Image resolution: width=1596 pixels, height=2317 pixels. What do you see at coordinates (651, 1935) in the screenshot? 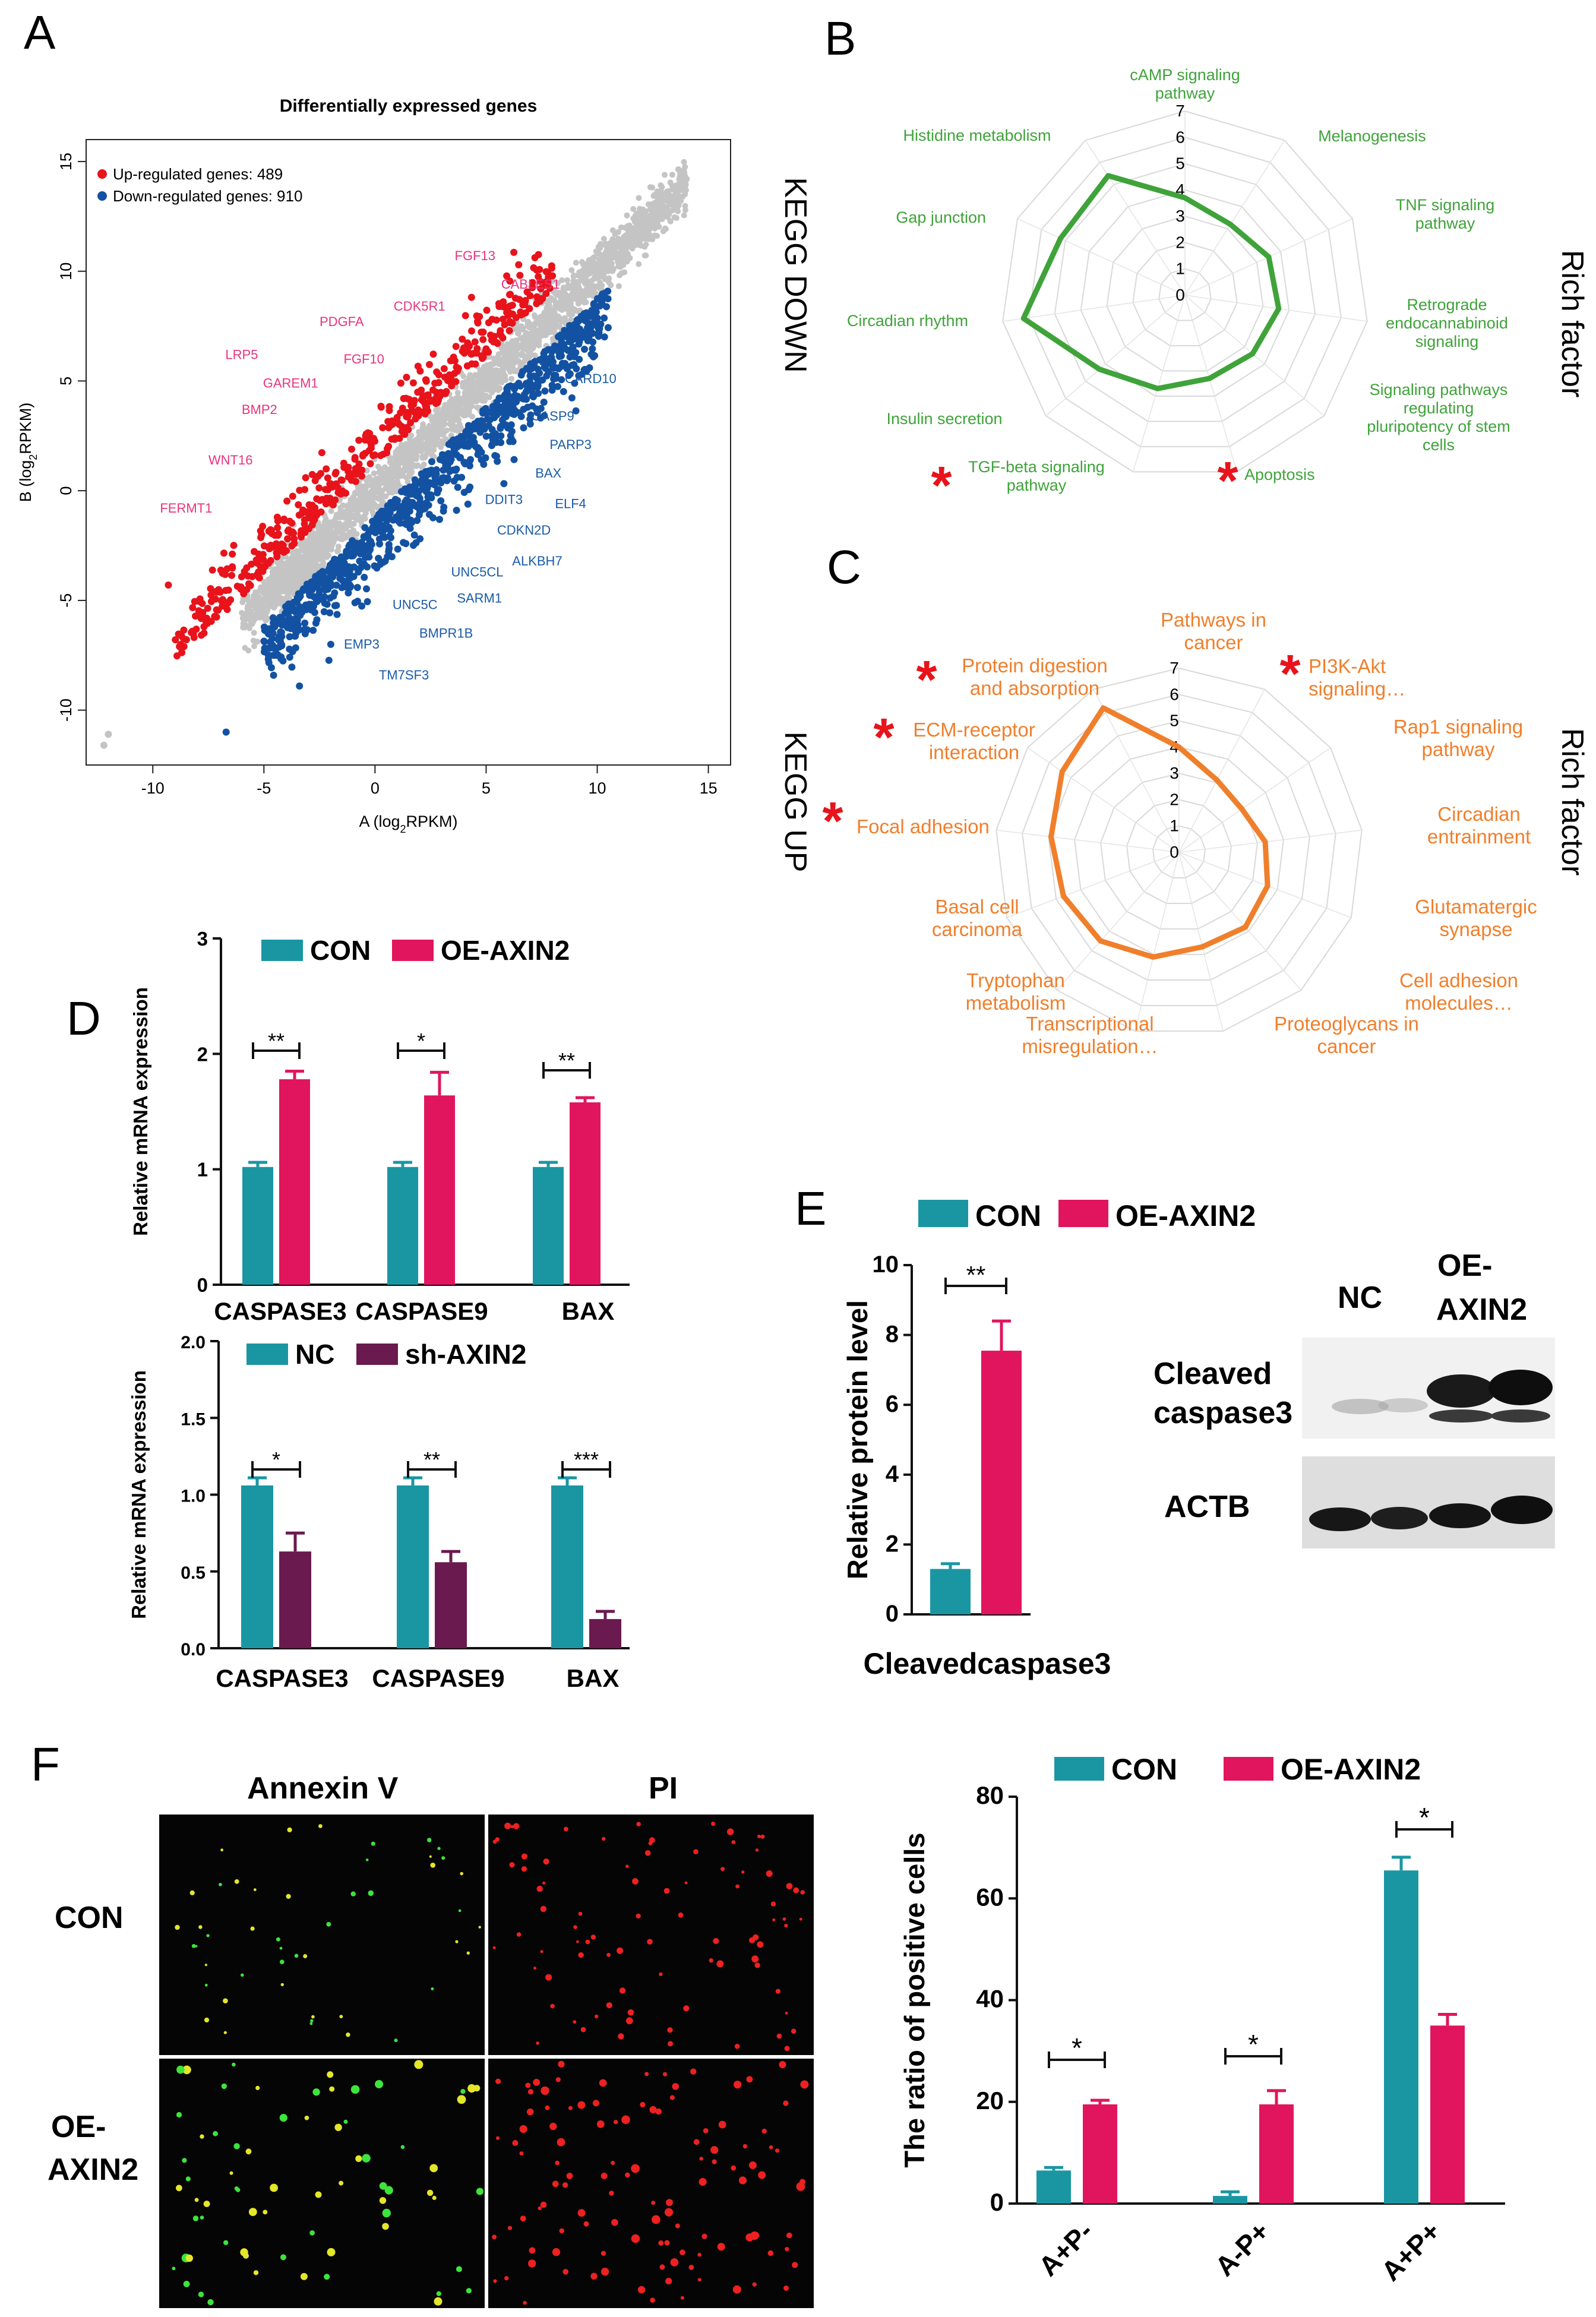
I see `micro-con-pi` at bounding box center [651, 1935].